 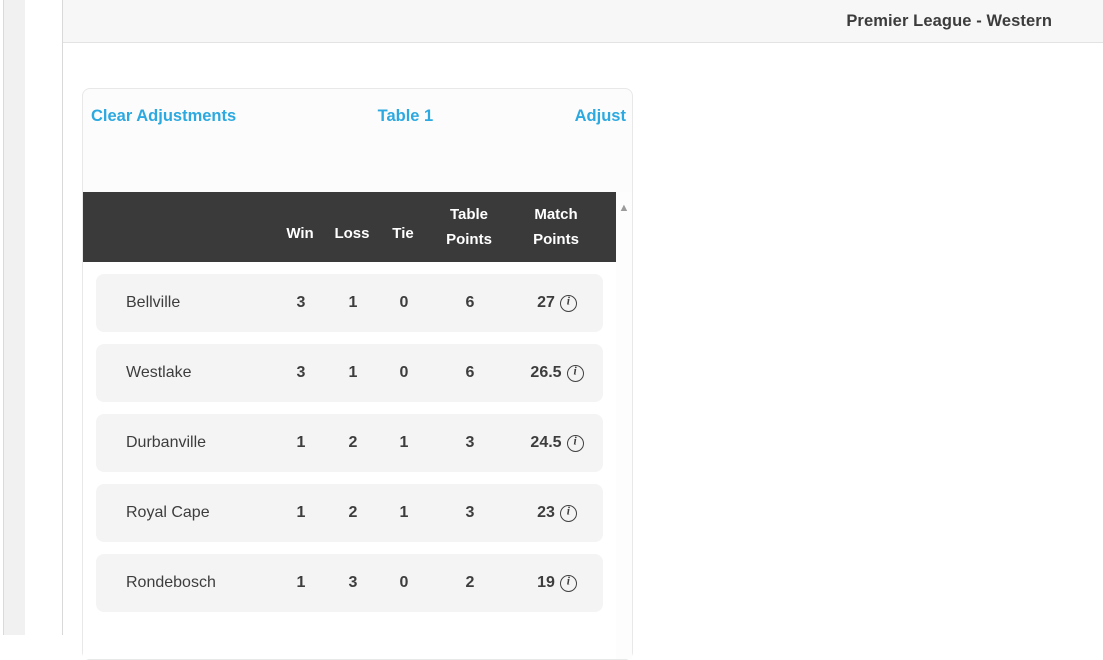 What do you see at coordinates (405, 116) in the screenshot?
I see `table-selector-link: Table 1` at bounding box center [405, 116].